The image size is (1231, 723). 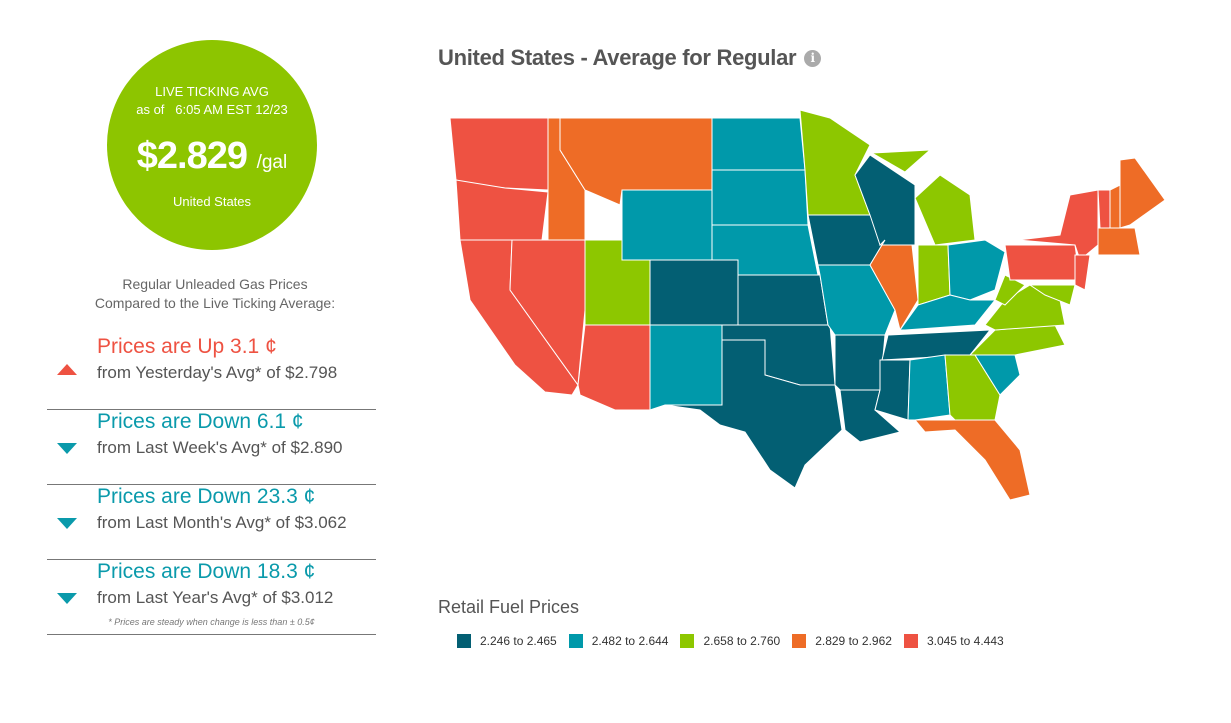 What do you see at coordinates (1017, 340) in the screenshot?
I see `state-nc` at bounding box center [1017, 340].